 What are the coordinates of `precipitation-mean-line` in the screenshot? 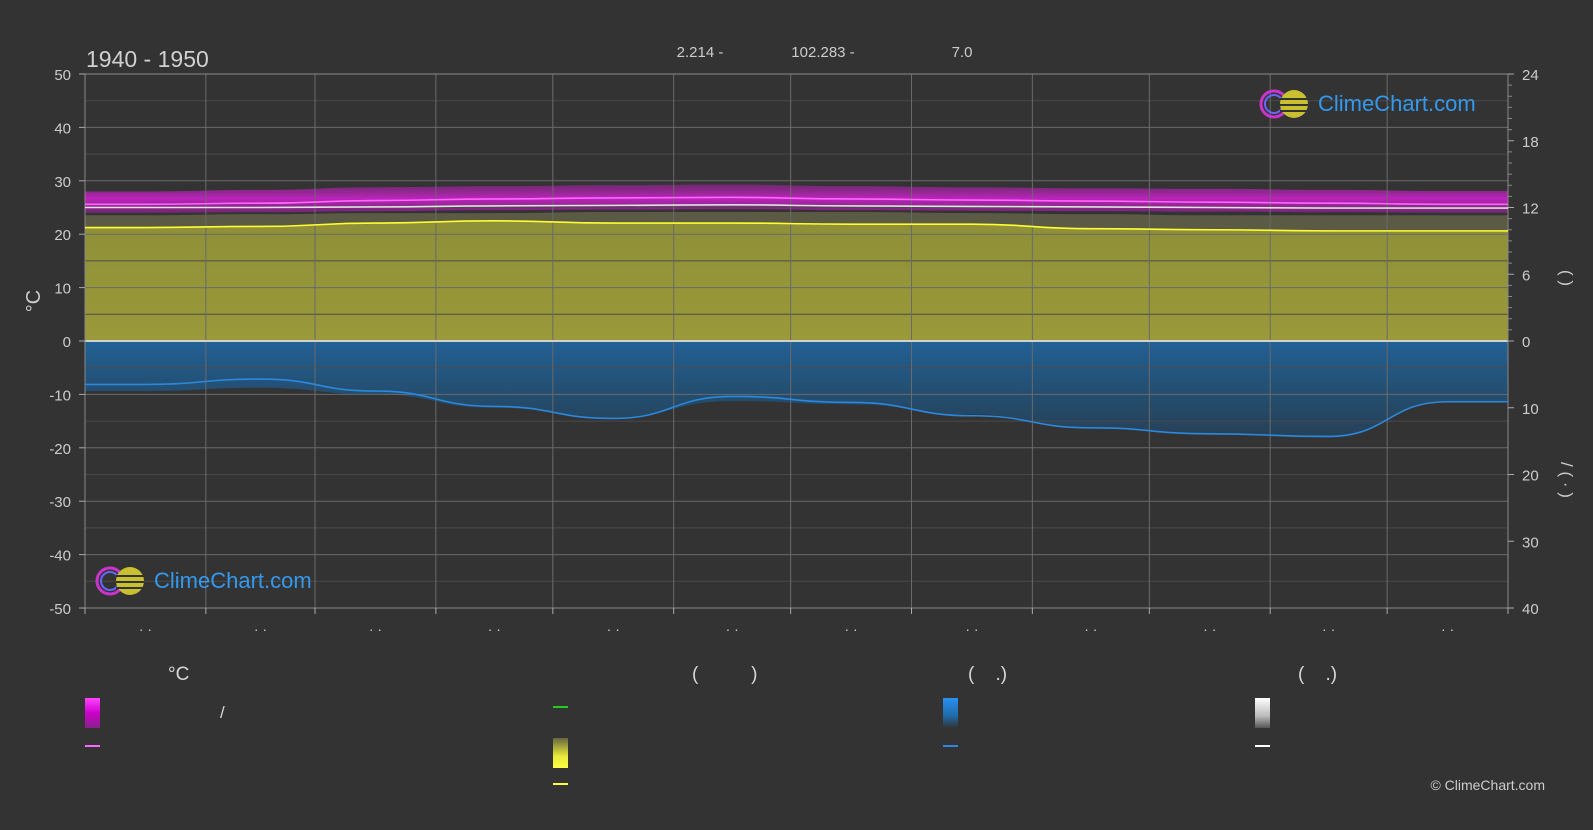 It's located at (796, 408).